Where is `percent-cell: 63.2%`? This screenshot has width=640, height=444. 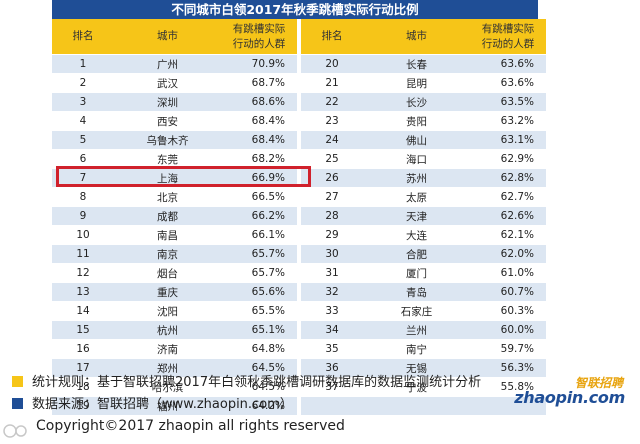
percent-cell: 63.2% is located at coordinates (508, 121).